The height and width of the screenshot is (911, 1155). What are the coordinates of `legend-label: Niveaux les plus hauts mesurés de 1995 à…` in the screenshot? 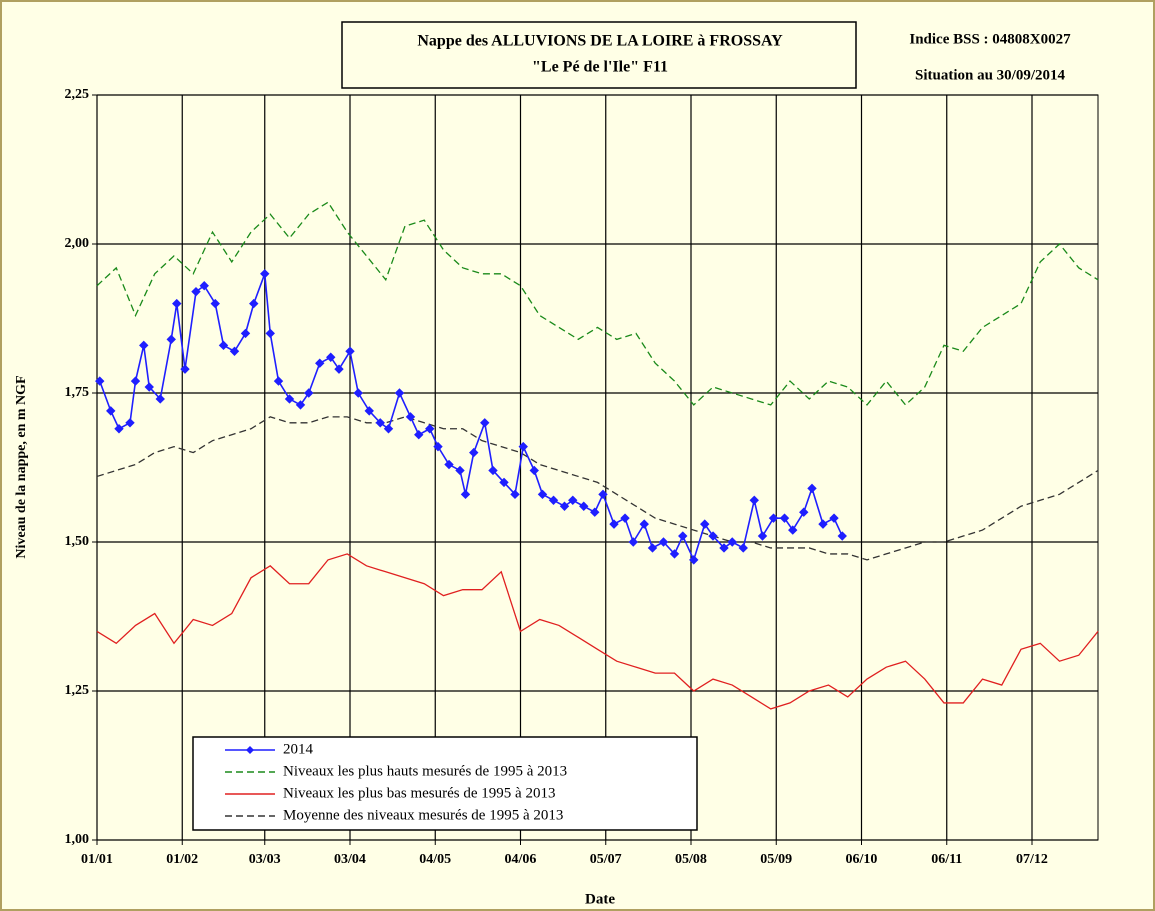 It's located at (425, 771).